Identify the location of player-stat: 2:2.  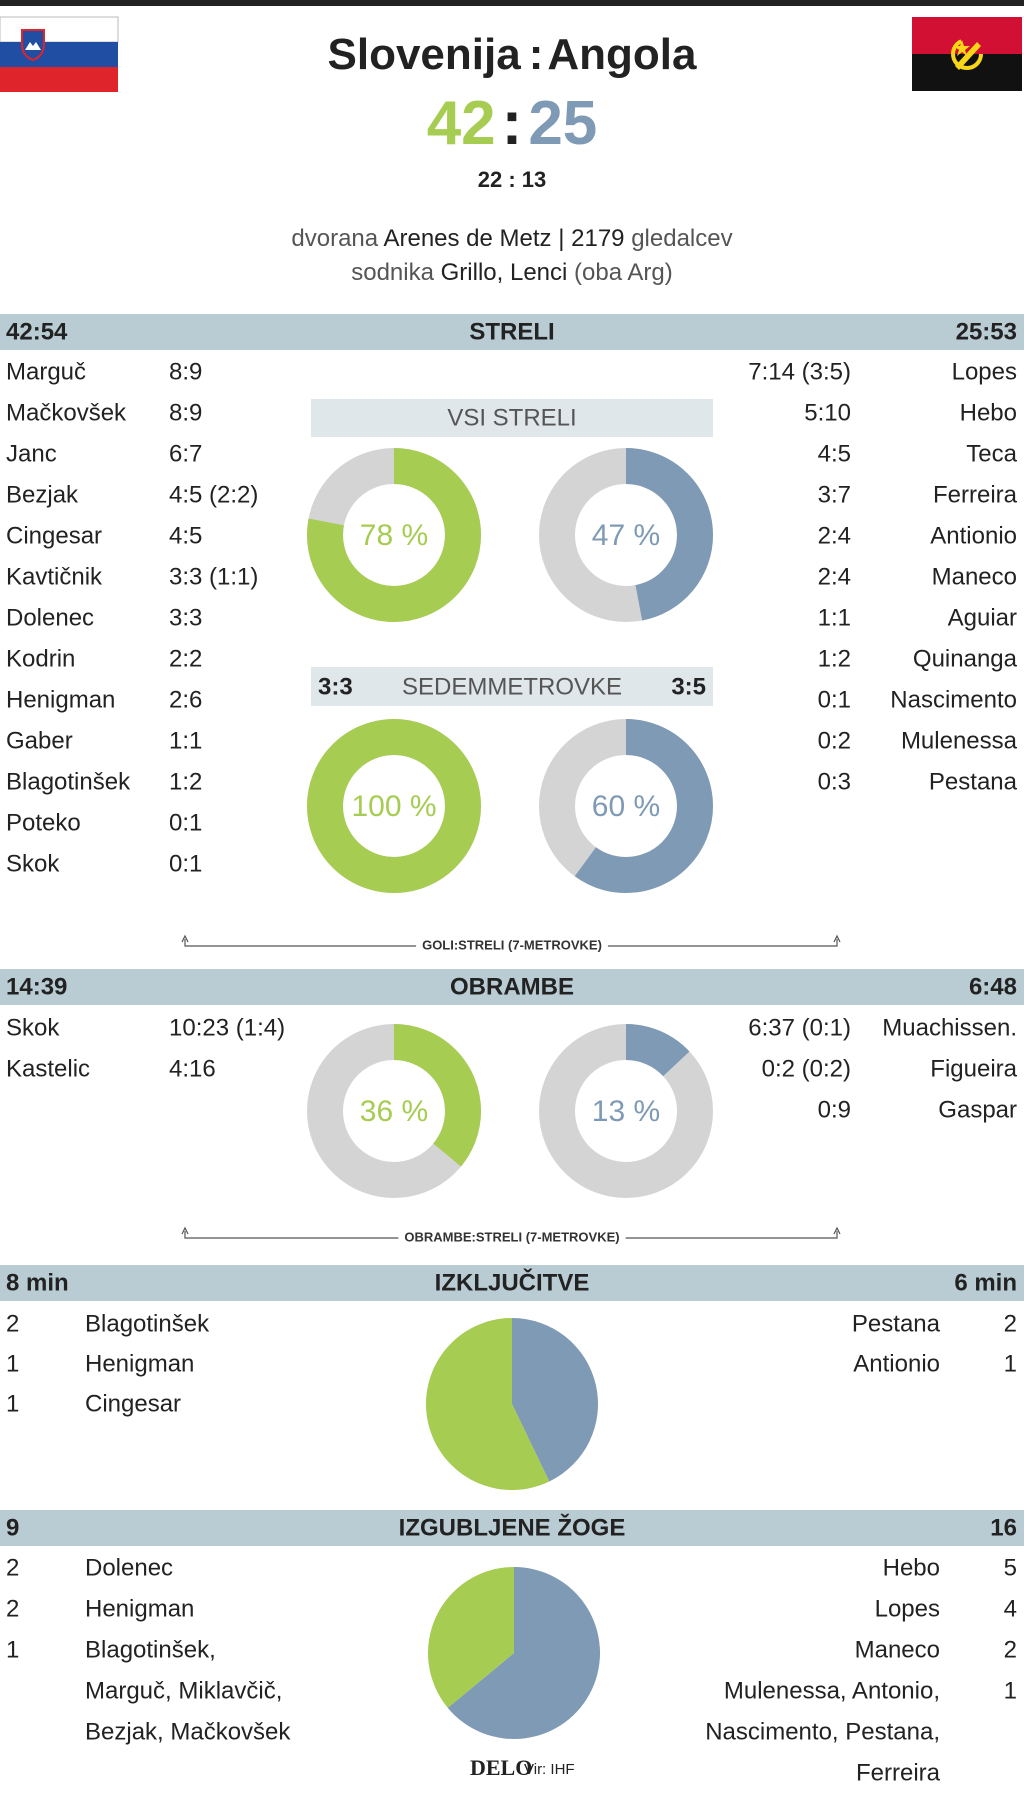
(185, 658).